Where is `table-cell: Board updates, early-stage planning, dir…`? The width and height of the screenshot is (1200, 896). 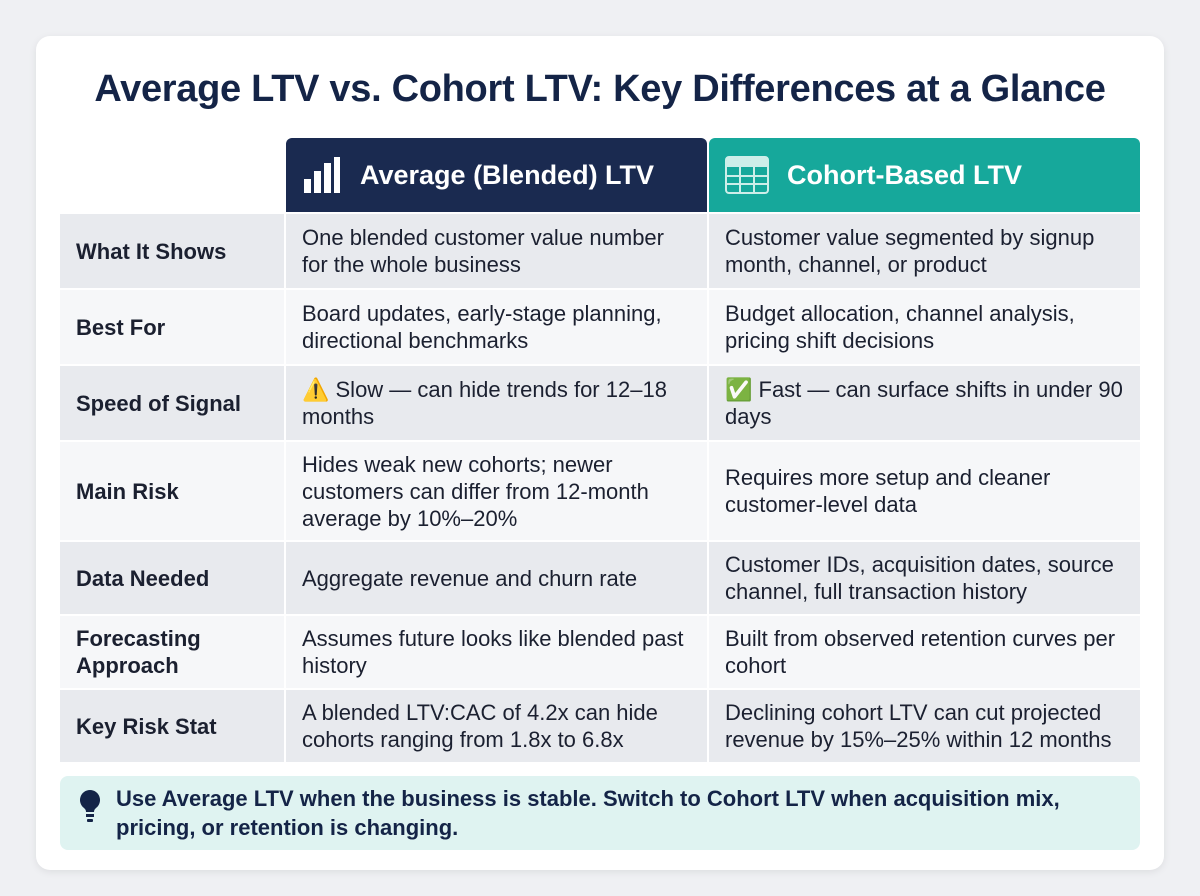 table-cell: Board updates, early-stage planning, dir… is located at coordinates (496, 327).